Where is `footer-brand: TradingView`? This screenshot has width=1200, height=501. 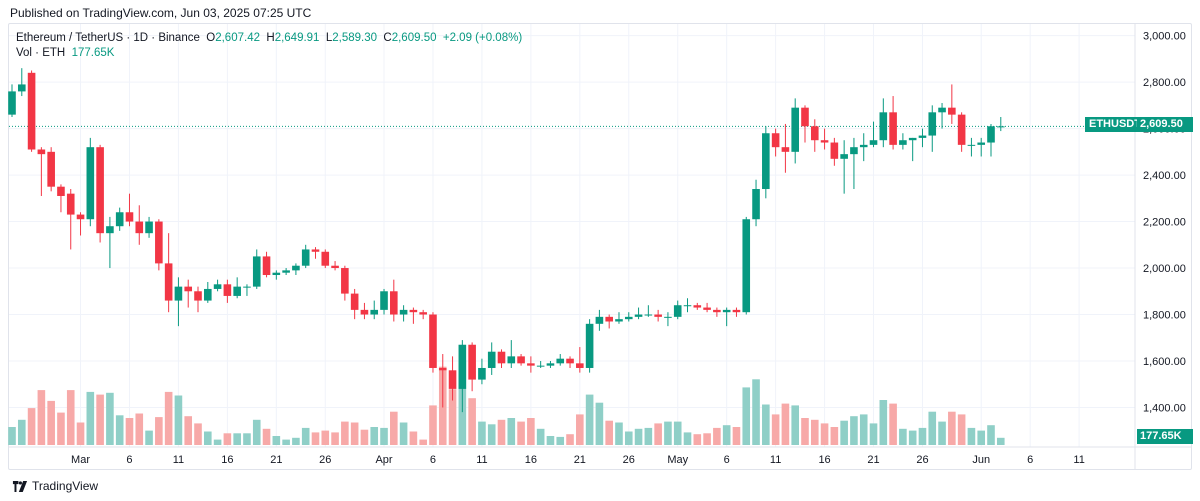
footer-brand: TradingView is located at coordinates (55, 486).